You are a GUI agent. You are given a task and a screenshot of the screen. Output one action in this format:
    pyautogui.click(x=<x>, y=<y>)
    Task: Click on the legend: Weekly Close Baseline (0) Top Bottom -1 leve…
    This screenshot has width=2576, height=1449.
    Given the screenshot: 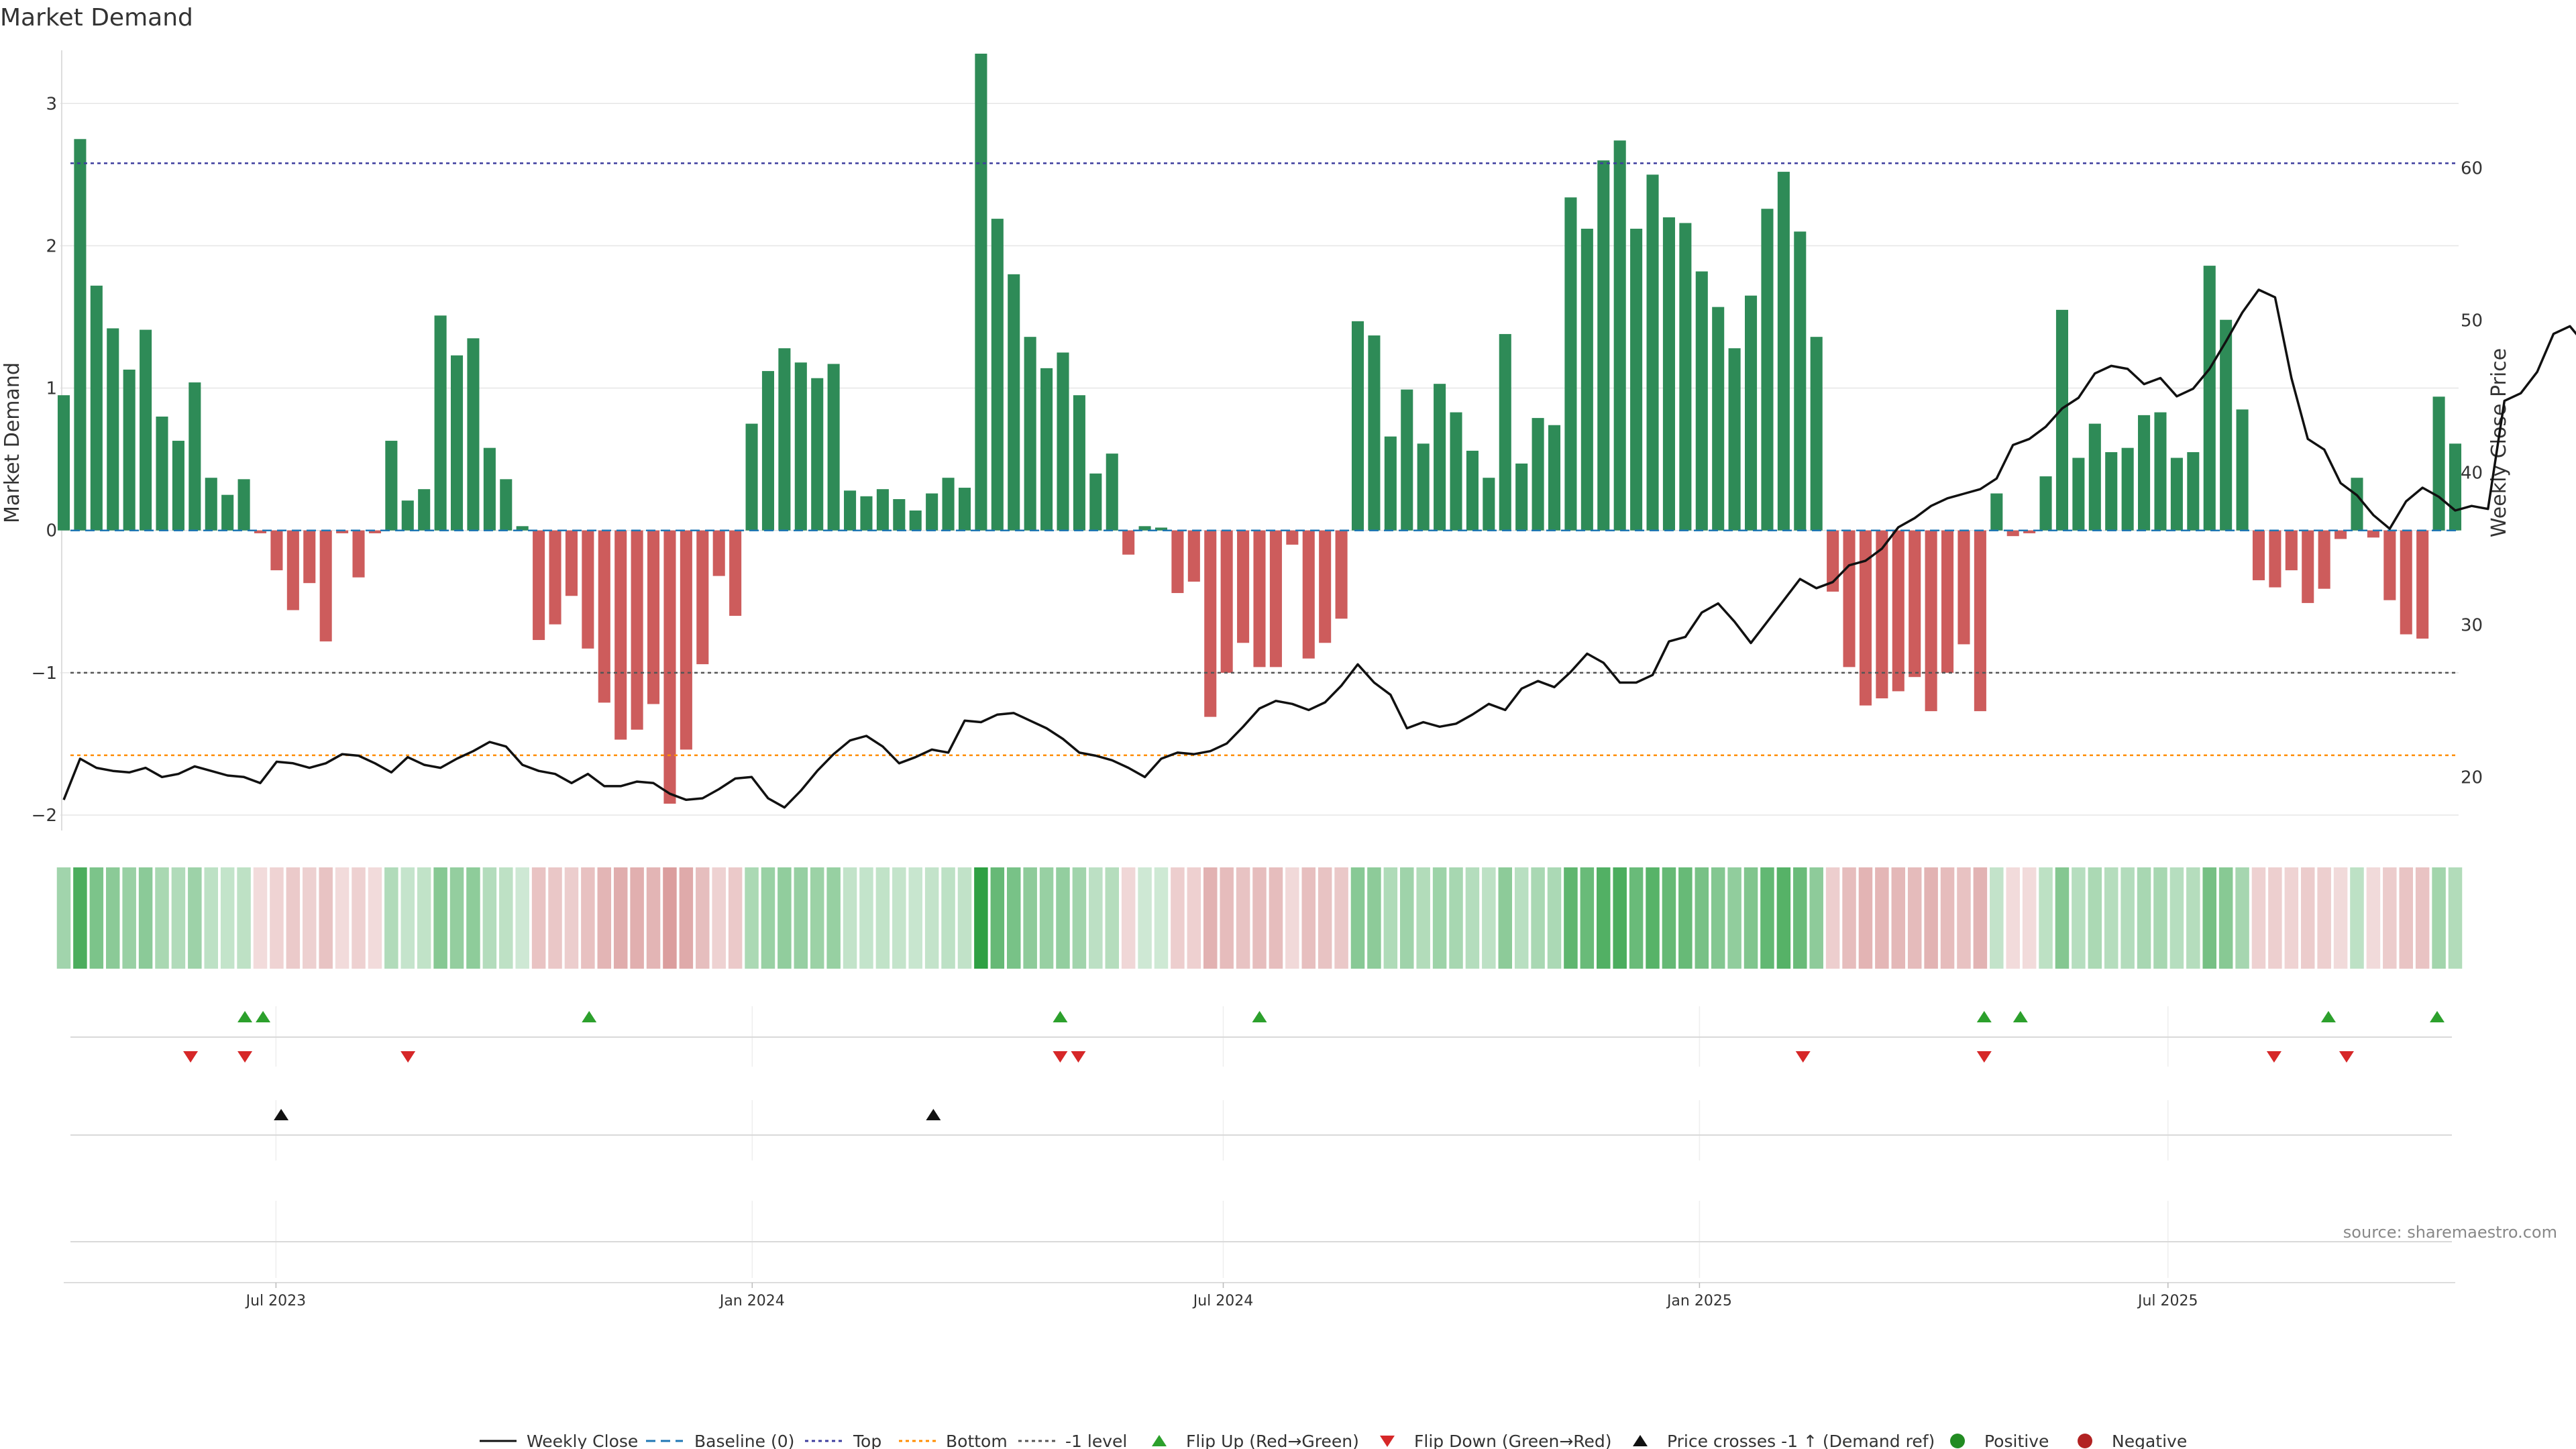 What is the action you would take?
    pyautogui.click(x=1333, y=1440)
    